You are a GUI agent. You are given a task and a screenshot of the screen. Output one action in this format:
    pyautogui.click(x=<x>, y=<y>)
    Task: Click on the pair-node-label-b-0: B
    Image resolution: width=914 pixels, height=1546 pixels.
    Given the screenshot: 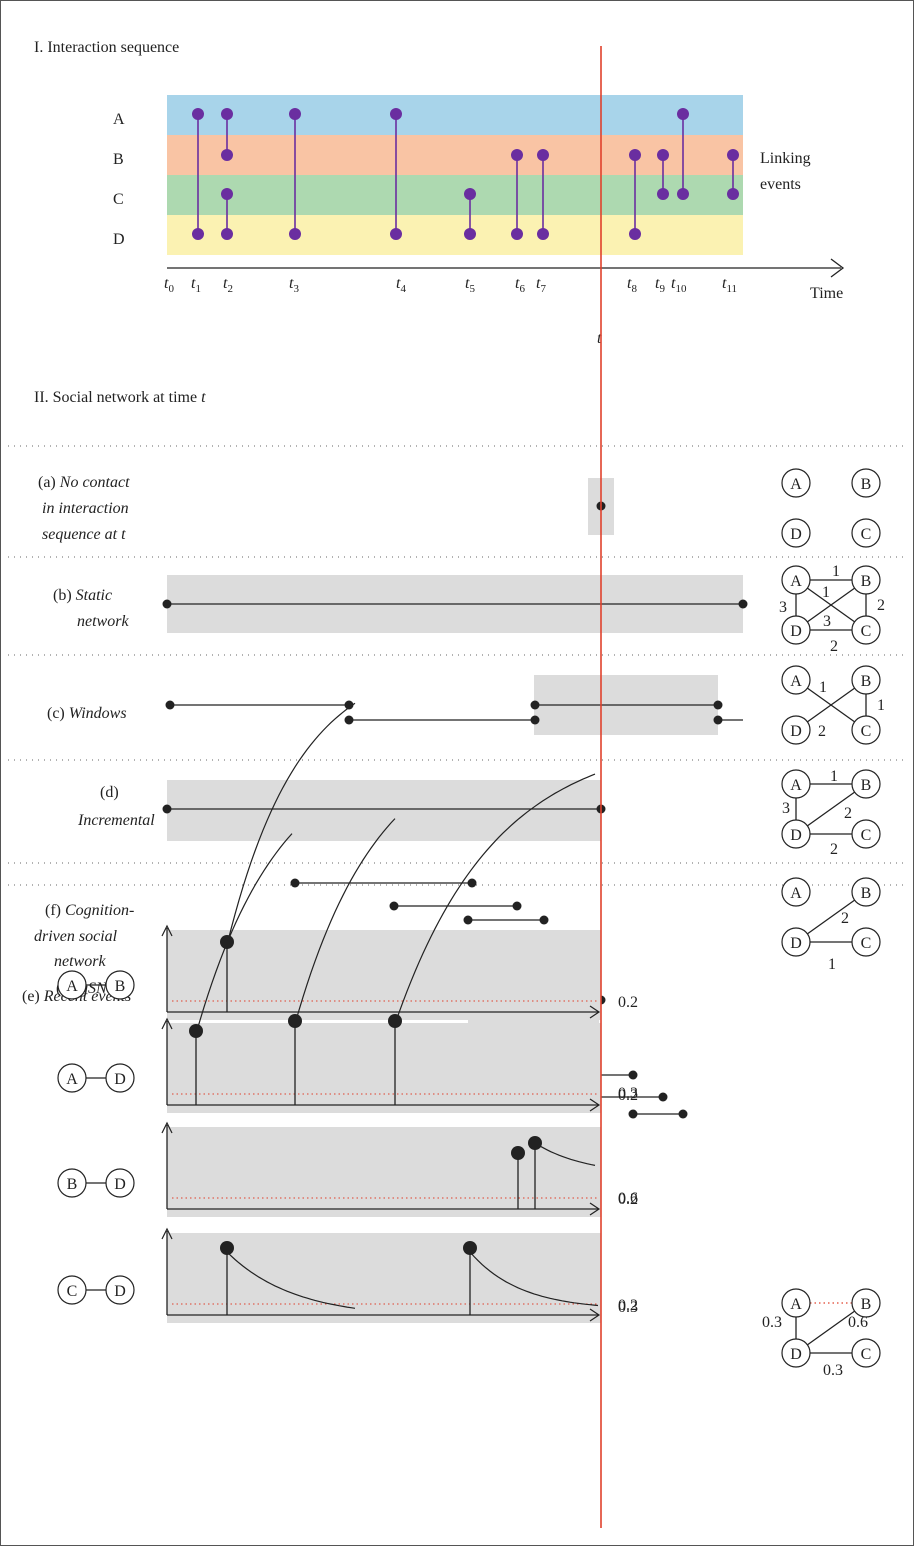 What is the action you would take?
    pyautogui.click(x=120, y=986)
    